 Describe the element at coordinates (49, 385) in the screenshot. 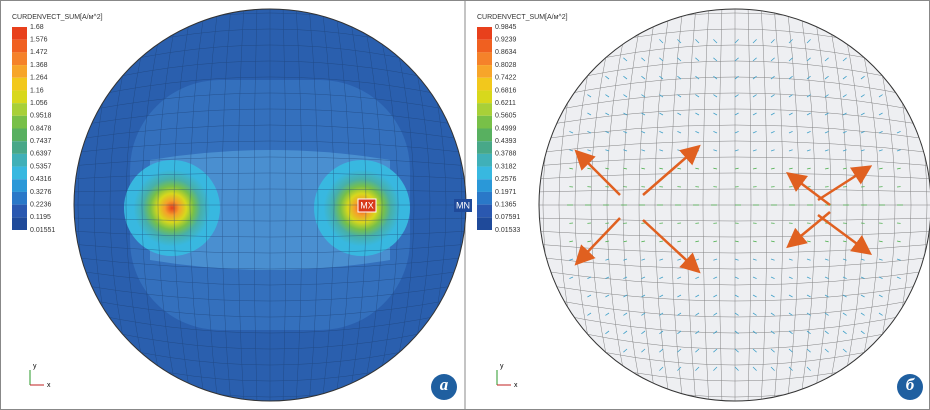

I see `axis-x-label: x` at that location.